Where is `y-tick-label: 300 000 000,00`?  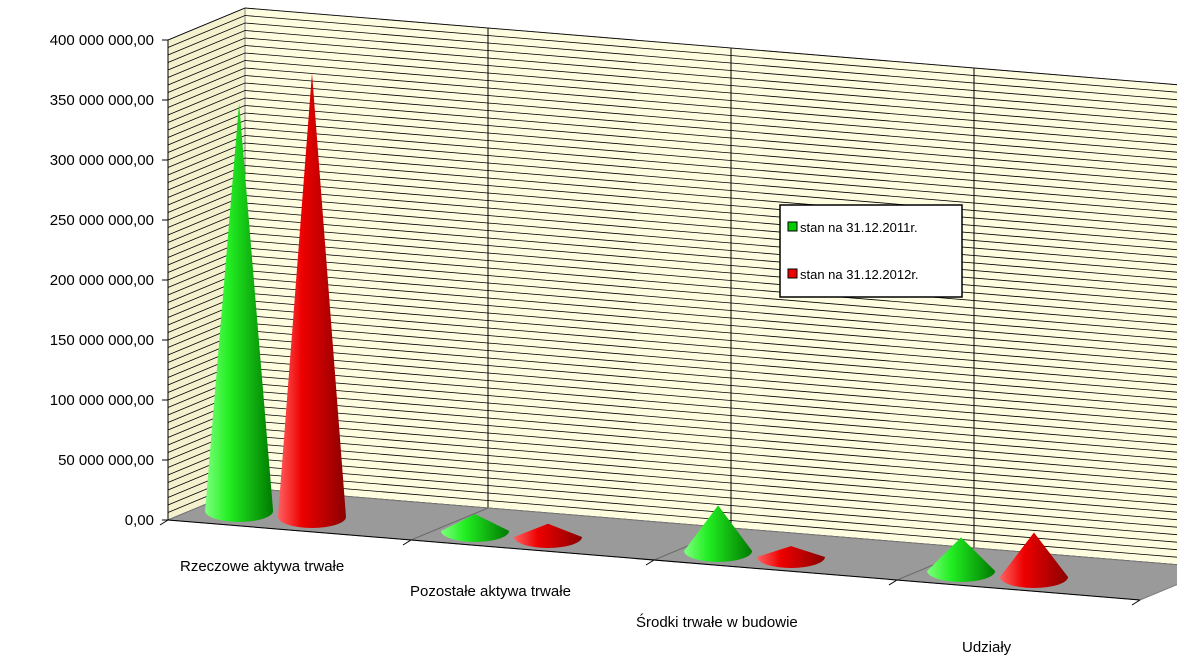 y-tick-label: 300 000 000,00 is located at coordinates (102, 160).